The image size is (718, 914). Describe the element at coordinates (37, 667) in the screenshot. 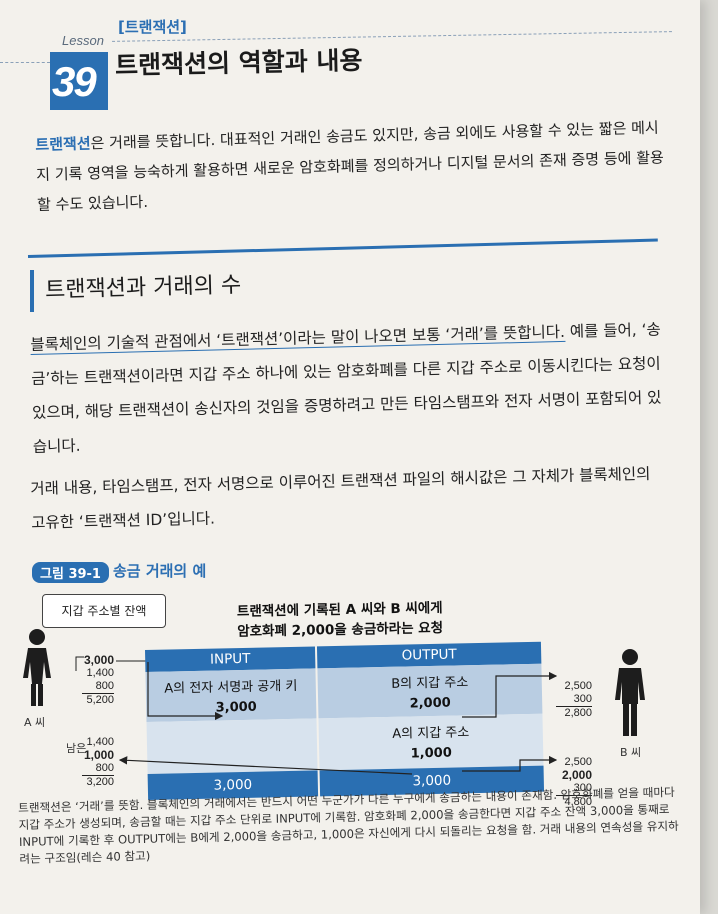

I see `person-a-icon` at that location.